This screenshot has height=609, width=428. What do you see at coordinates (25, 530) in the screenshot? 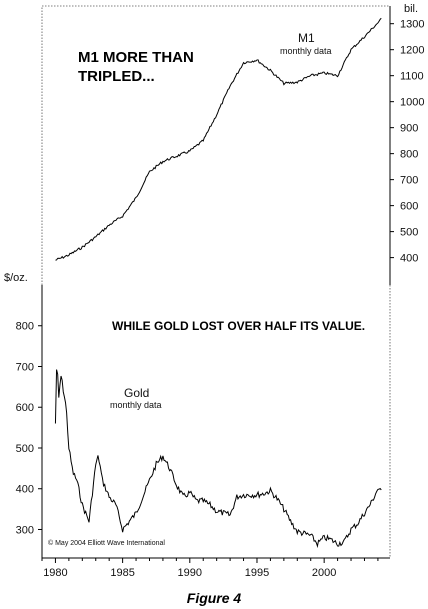
I see `gold-y-tick-label: 300` at bounding box center [25, 530].